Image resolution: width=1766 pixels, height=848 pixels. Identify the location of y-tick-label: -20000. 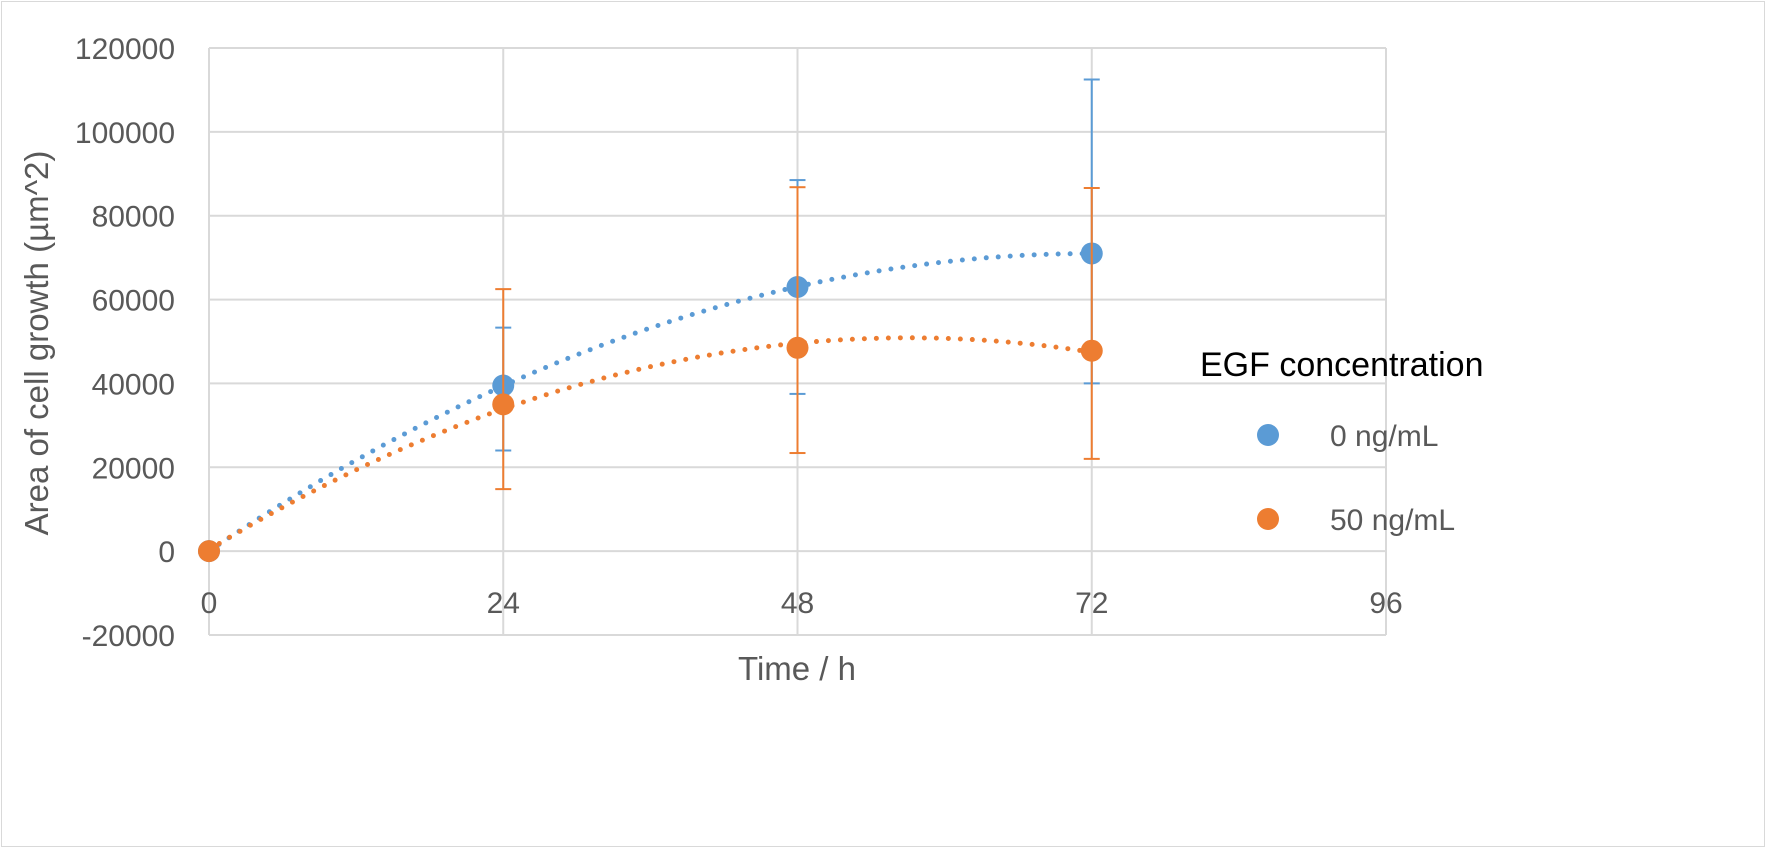
(128, 636).